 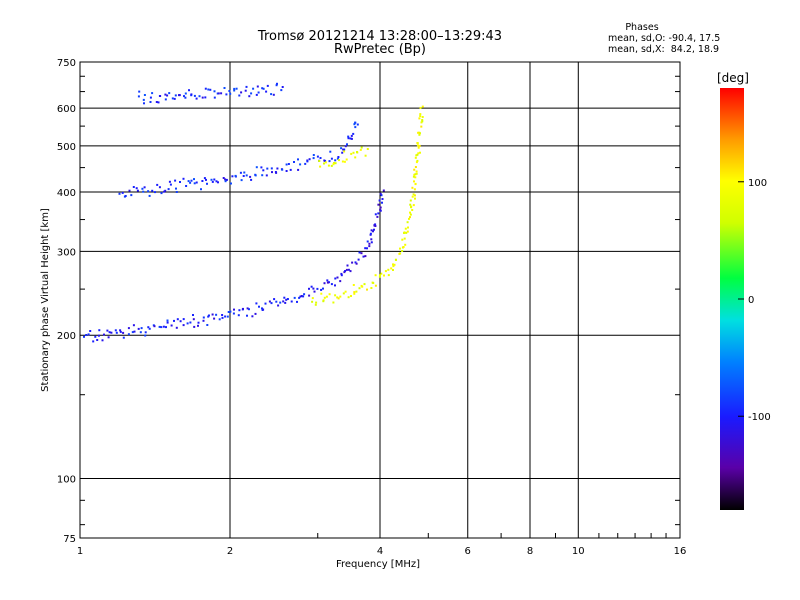 What do you see at coordinates (66, 252) in the screenshot?
I see `y-tick-label: 300` at bounding box center [66, 252].